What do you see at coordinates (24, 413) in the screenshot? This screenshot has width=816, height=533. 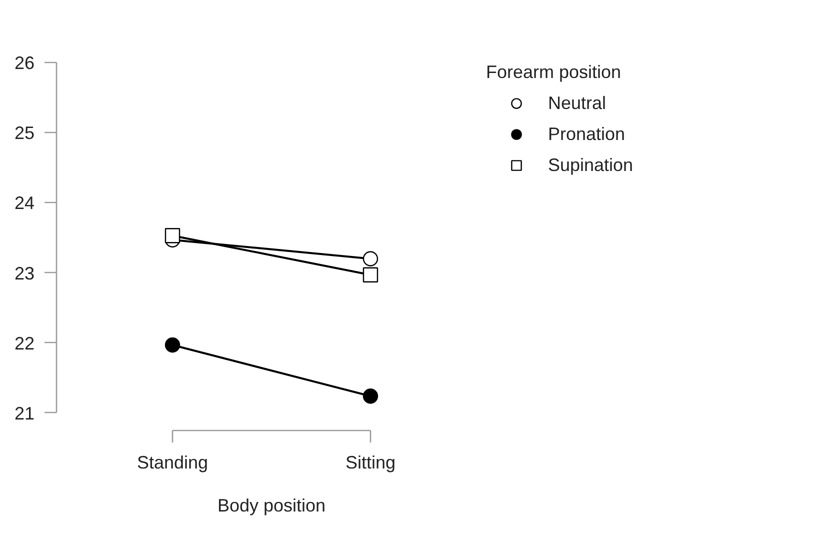 I see `y-tick-label: 21` at bounding box center [24, 413].